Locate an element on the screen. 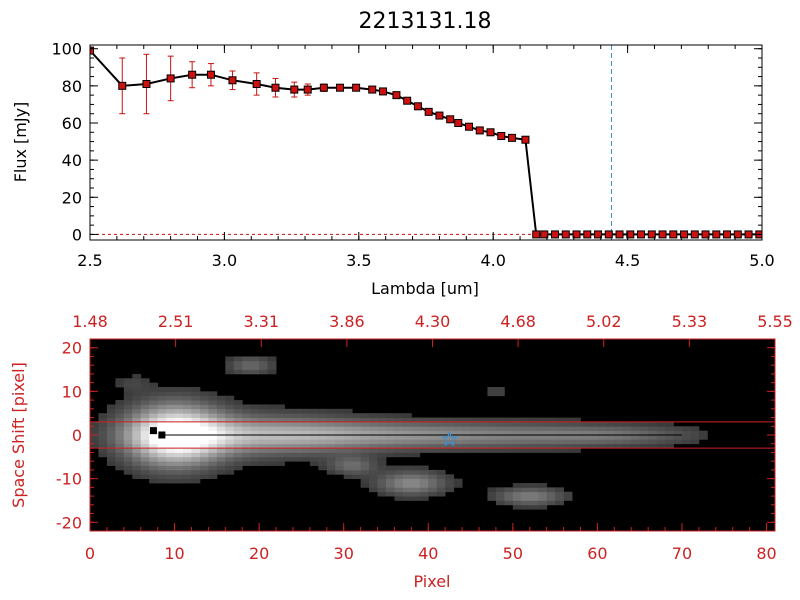  bottom-top-tick-label: 1.48 is located at coordinates (90, 321).